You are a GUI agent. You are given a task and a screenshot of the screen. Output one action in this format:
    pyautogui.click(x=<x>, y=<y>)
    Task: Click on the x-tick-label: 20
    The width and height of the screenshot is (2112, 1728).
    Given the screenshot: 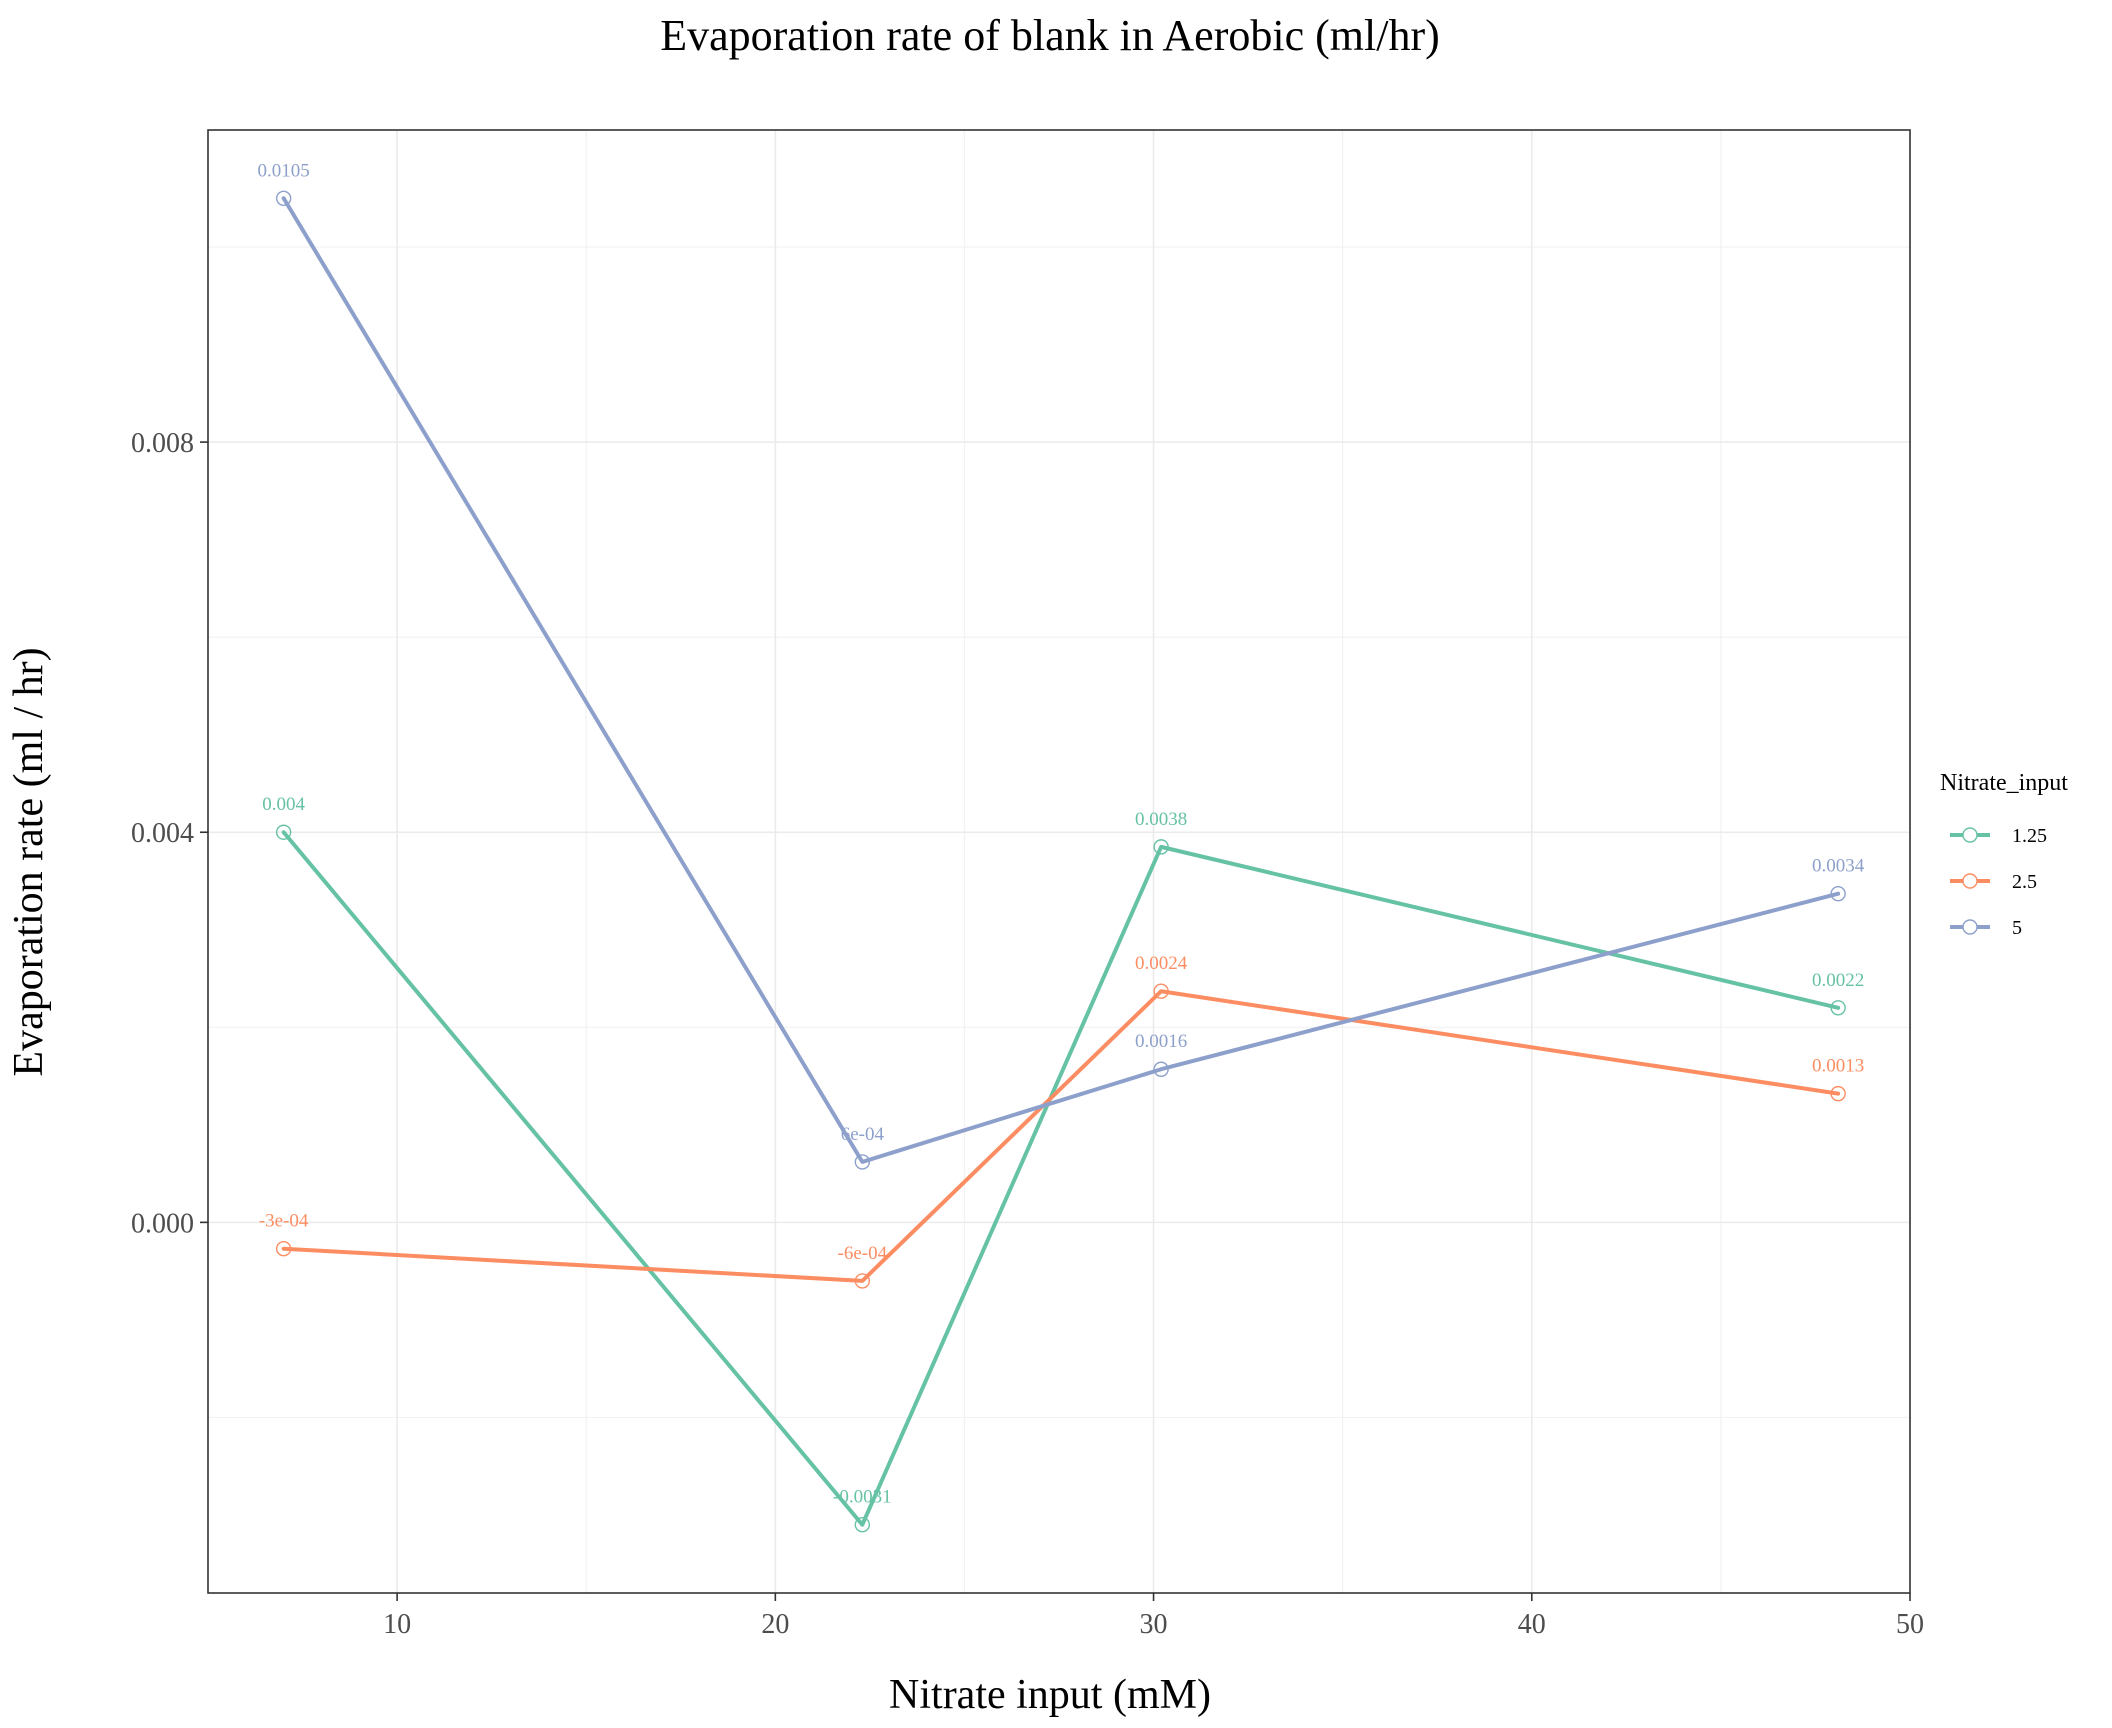 What is the action you would take?
    pyautogui.click(x=775, y=1624)
    